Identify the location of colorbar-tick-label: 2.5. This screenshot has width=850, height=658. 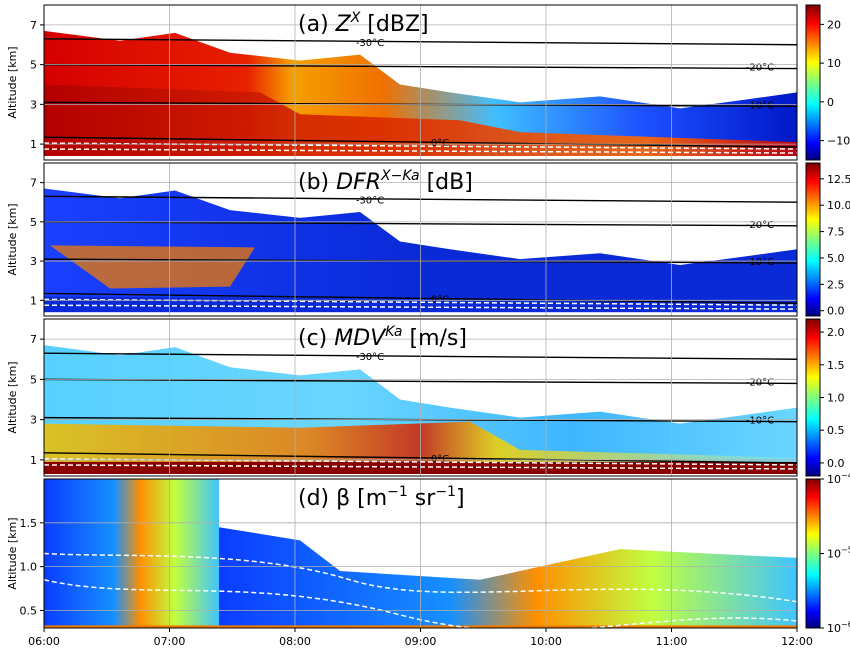
(836, 284).